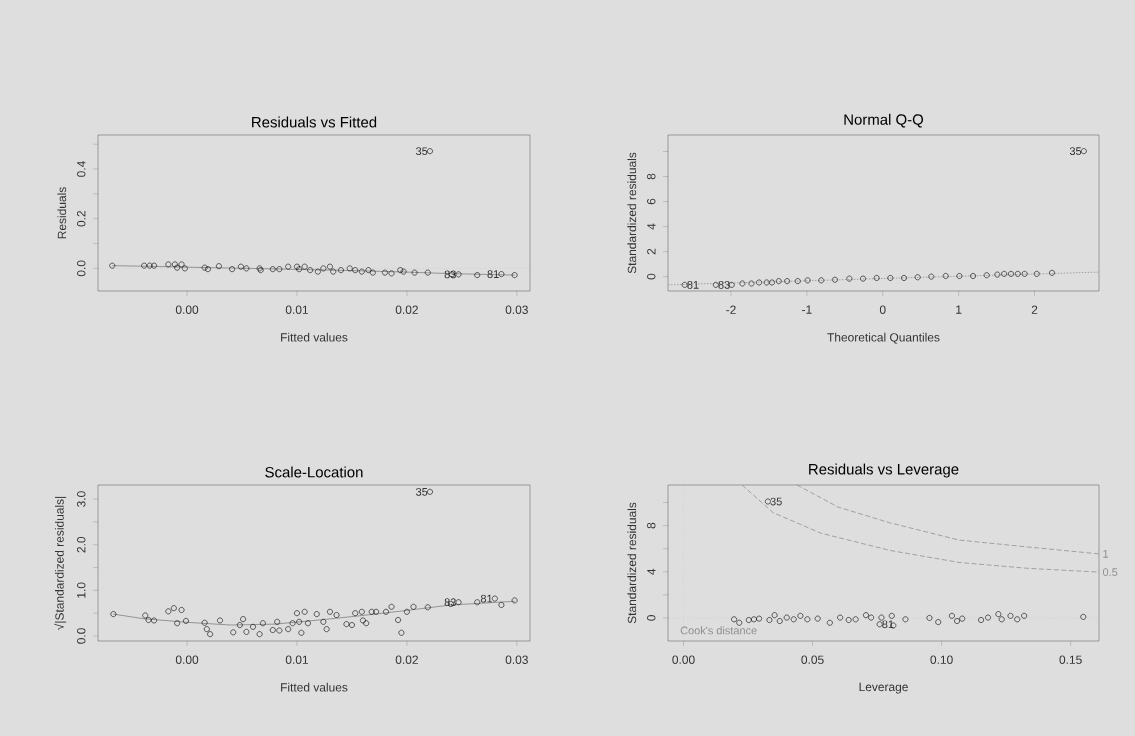 The width and height of the screenshot is (1135, 736). I want to click on x-tick-label: 0.00, so click(187, 309).